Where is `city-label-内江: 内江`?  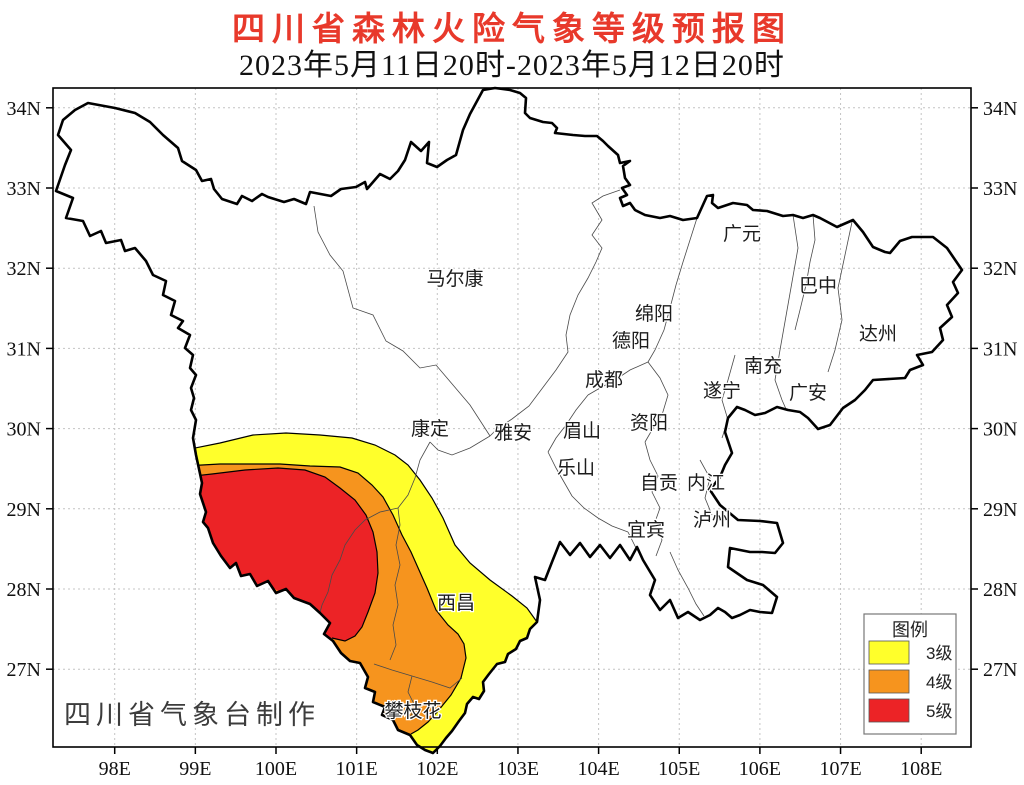
city-label-内江: 内江 is located at coordinates (706, 483).